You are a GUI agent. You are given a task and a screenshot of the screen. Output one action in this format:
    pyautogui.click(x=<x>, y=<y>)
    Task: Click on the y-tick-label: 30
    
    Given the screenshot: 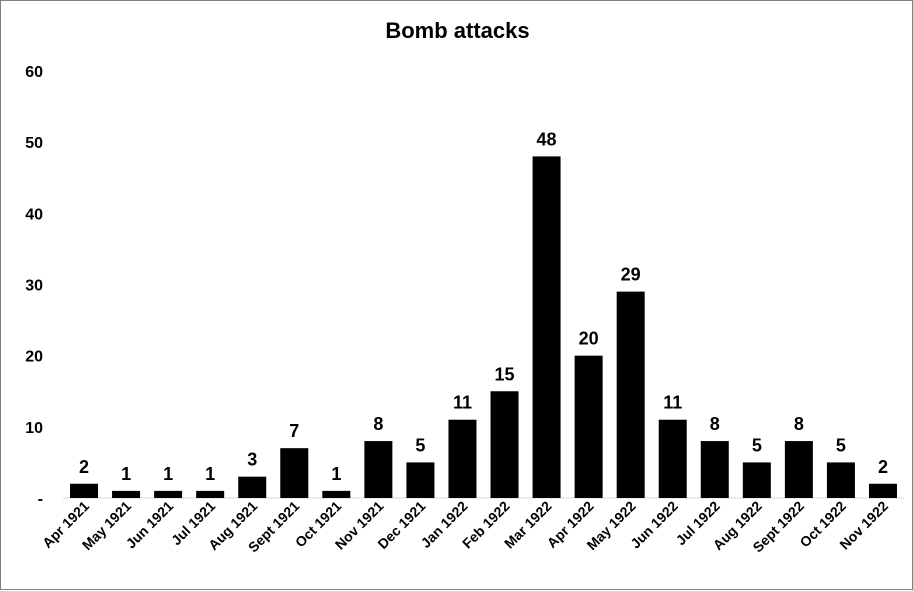 What is the action you would take?
    pyautogui.click(x=34, y=286)
    